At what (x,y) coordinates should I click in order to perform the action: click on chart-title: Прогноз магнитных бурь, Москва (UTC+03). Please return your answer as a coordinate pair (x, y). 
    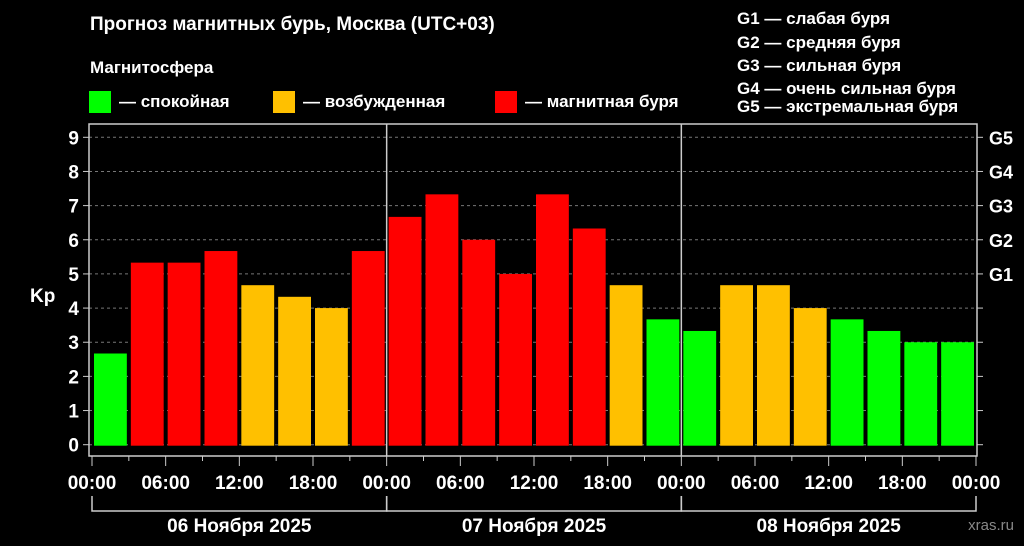
    Looking at the image, I should click on (292, 24).